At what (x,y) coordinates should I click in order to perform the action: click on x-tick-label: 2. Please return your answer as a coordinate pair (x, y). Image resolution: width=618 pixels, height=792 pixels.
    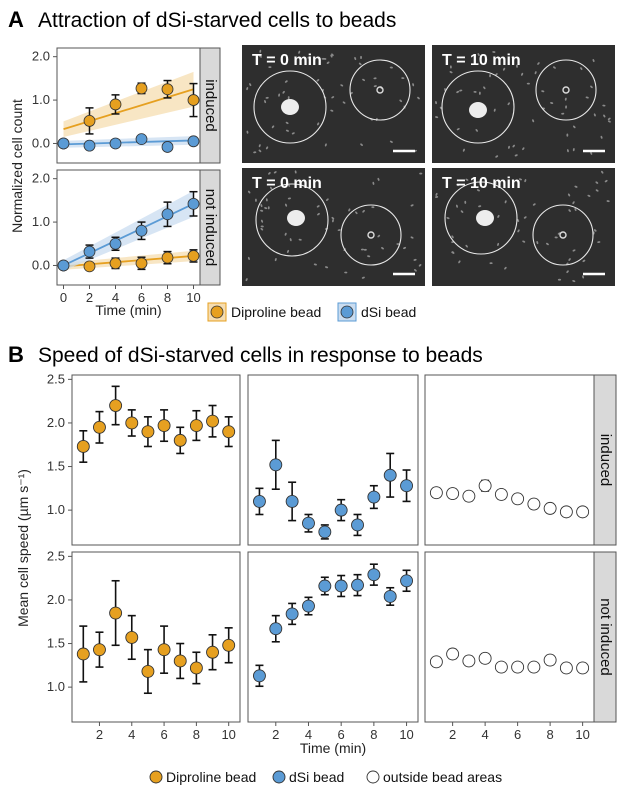
    Looking at the image, I should click on (275, 734).